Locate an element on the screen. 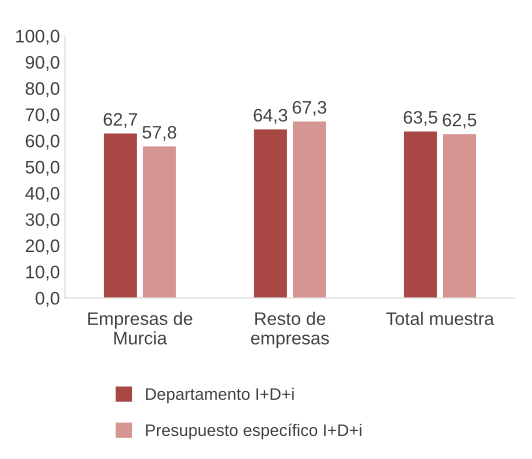  y-tick-label: 40,0 is located at coordinates (42, 194).